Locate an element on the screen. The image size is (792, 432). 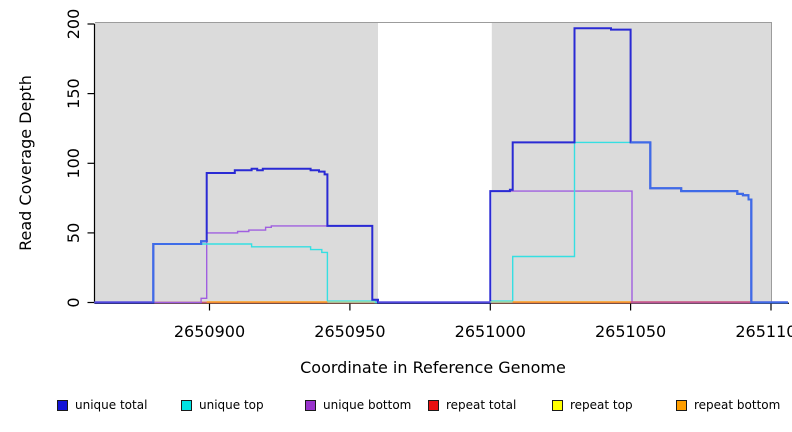
y-tick-label: 200 is located at coordinates (73, 24).